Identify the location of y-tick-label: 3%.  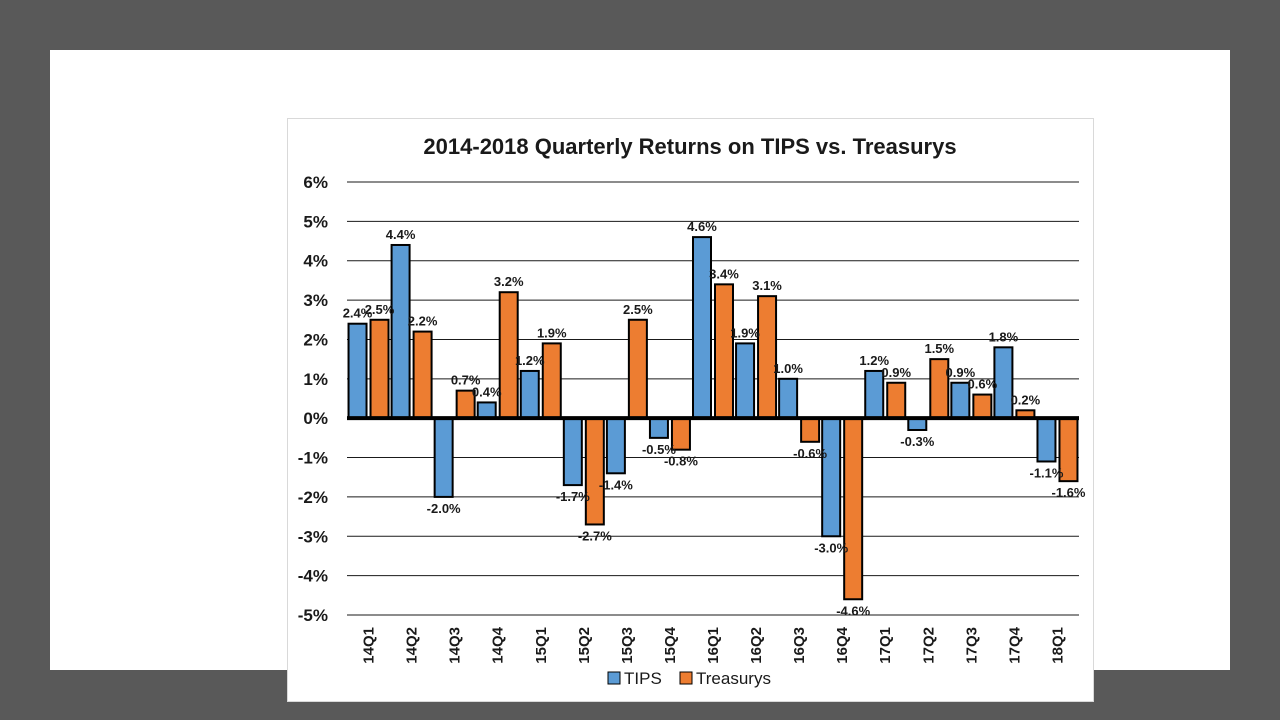
(315, 300).